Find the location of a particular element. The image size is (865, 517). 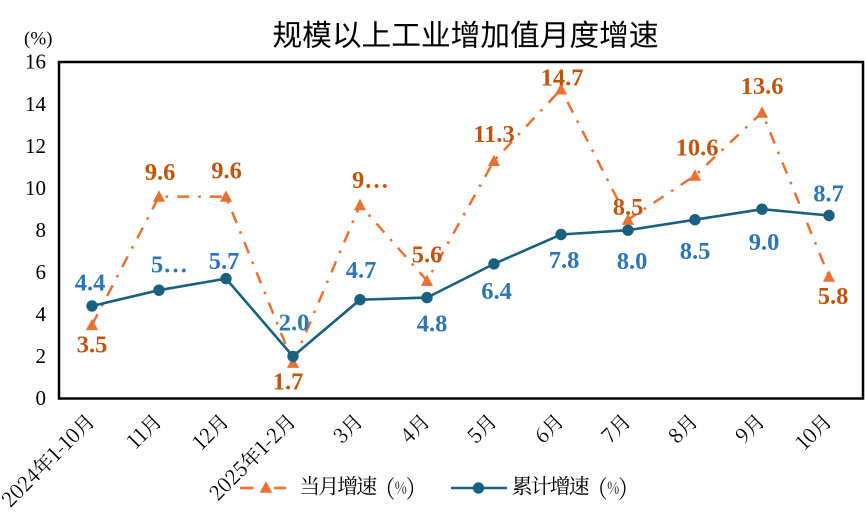

svg-text: 3.5 is located at coordinates (92, 345).